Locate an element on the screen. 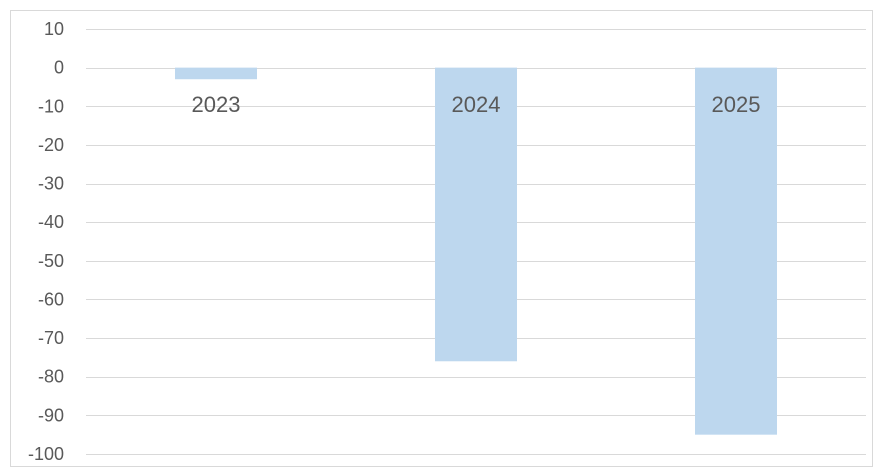 This screenshot has width=874, height=468. y-tick-label: -70 is located at coordinates (51, 338).